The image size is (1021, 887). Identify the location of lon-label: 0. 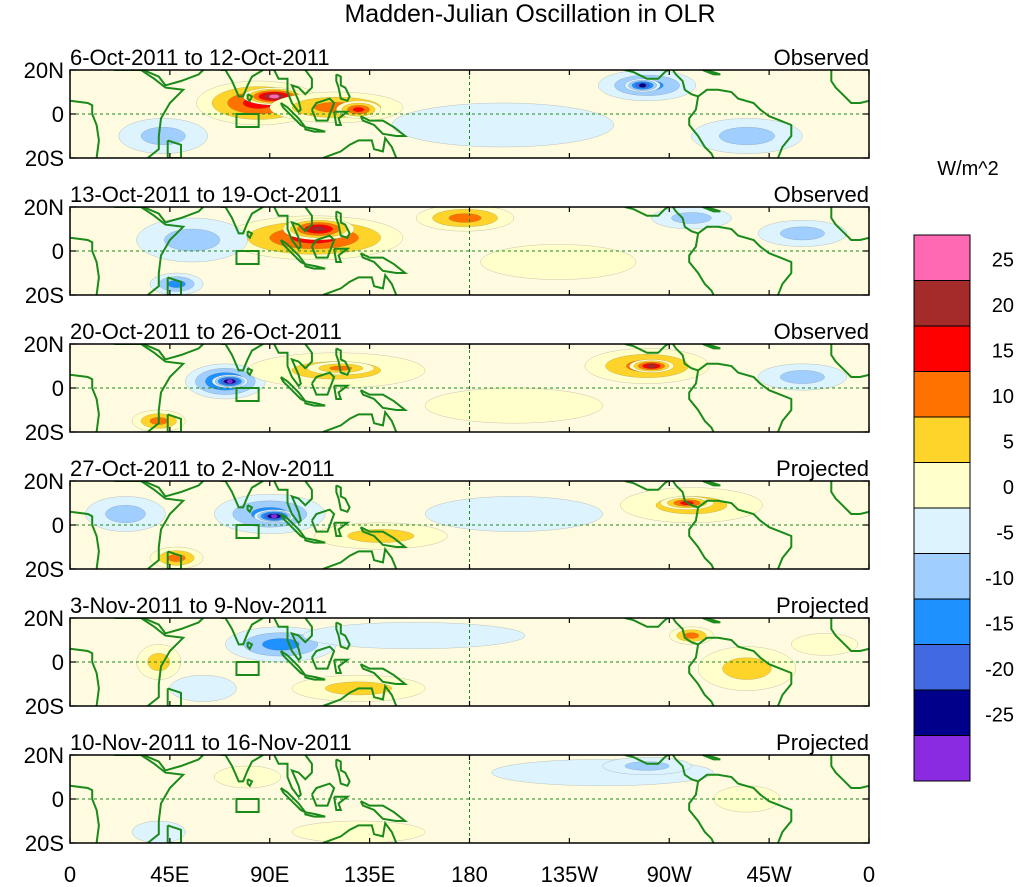
(869, 874).